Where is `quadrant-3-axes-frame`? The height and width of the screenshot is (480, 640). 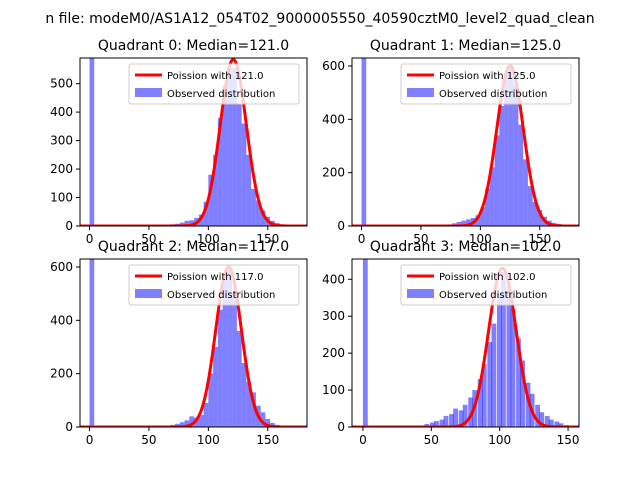
quadrant-3-axes-frame is located at coordinates (465, 343).